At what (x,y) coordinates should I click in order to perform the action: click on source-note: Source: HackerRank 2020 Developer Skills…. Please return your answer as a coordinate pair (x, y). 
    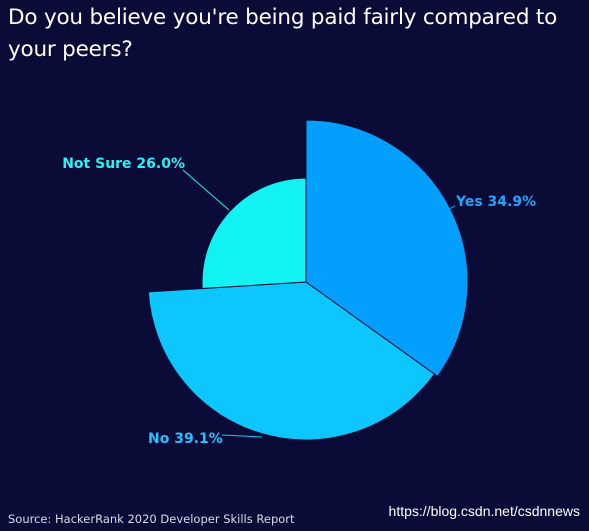
    Looking at the image, I should click on (151, 519).